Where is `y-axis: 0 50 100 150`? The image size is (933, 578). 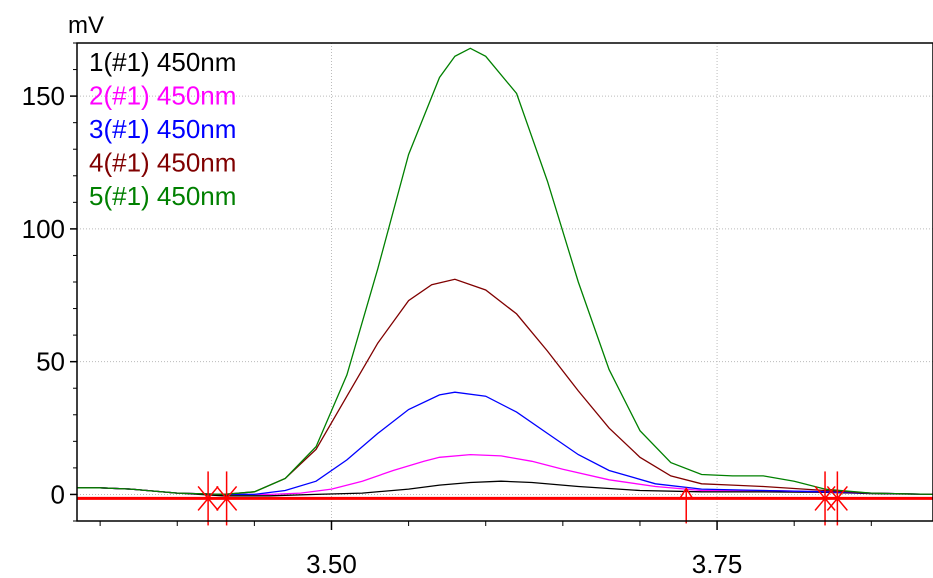 y-axis: 0 50 100 150 is located at coordinates (49, 282).